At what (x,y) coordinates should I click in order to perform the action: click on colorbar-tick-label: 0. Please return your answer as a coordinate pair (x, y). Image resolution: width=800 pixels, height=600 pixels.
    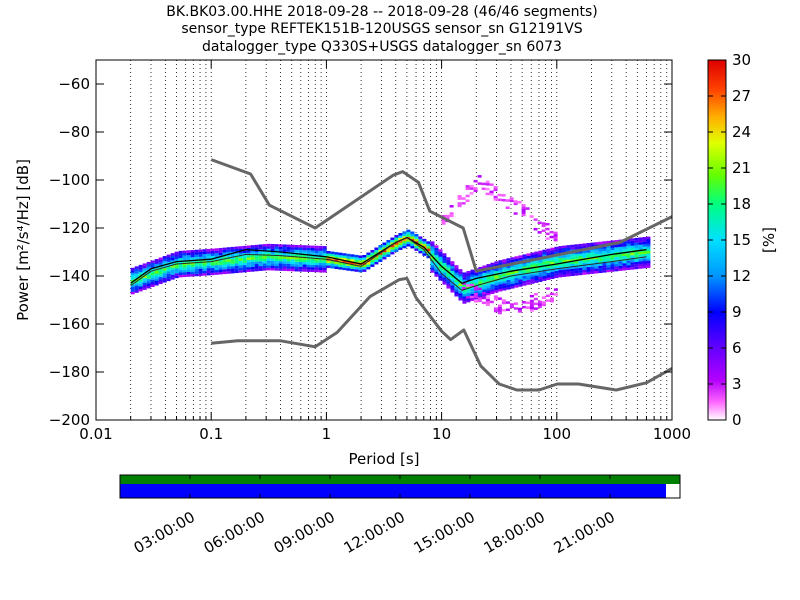
    Looking at the image, I should click on (737, 420).